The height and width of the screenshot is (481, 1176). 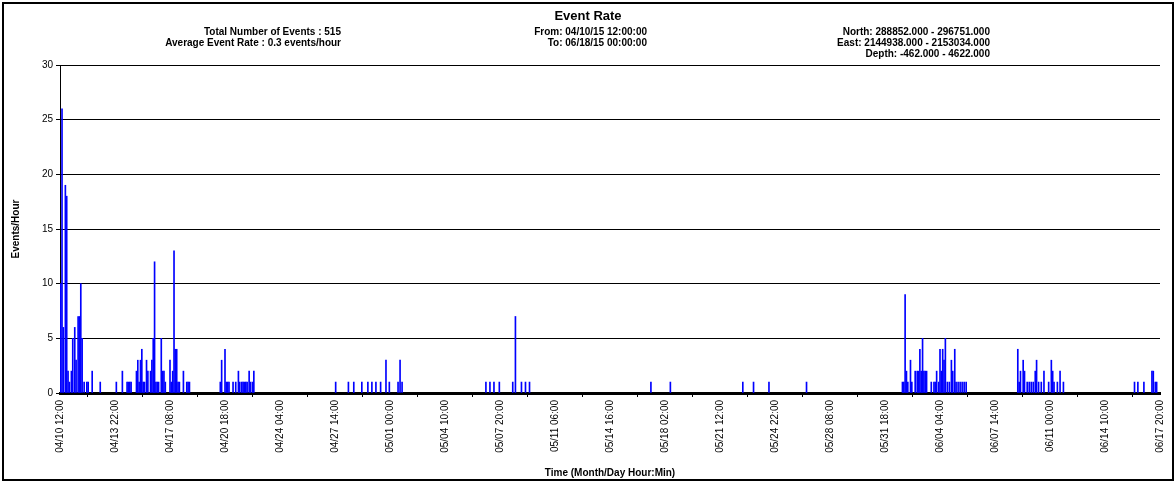 I want to click on x-tick-label: 06/11 00:00, so click(x=1049, y=426).